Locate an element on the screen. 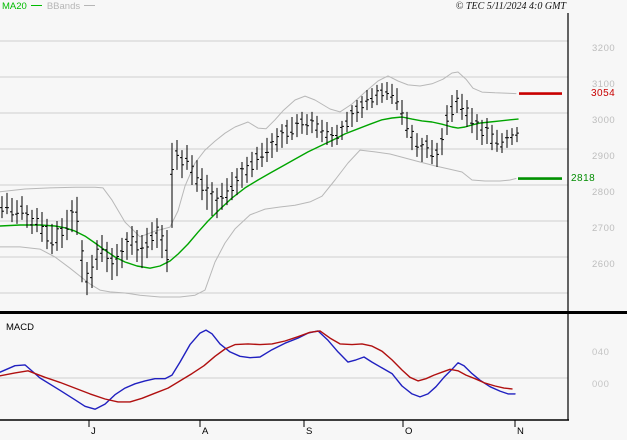 The width and height of the screenshot is (627, 440). ma20-line-swatch-icon is located at coordinates (36, 5).